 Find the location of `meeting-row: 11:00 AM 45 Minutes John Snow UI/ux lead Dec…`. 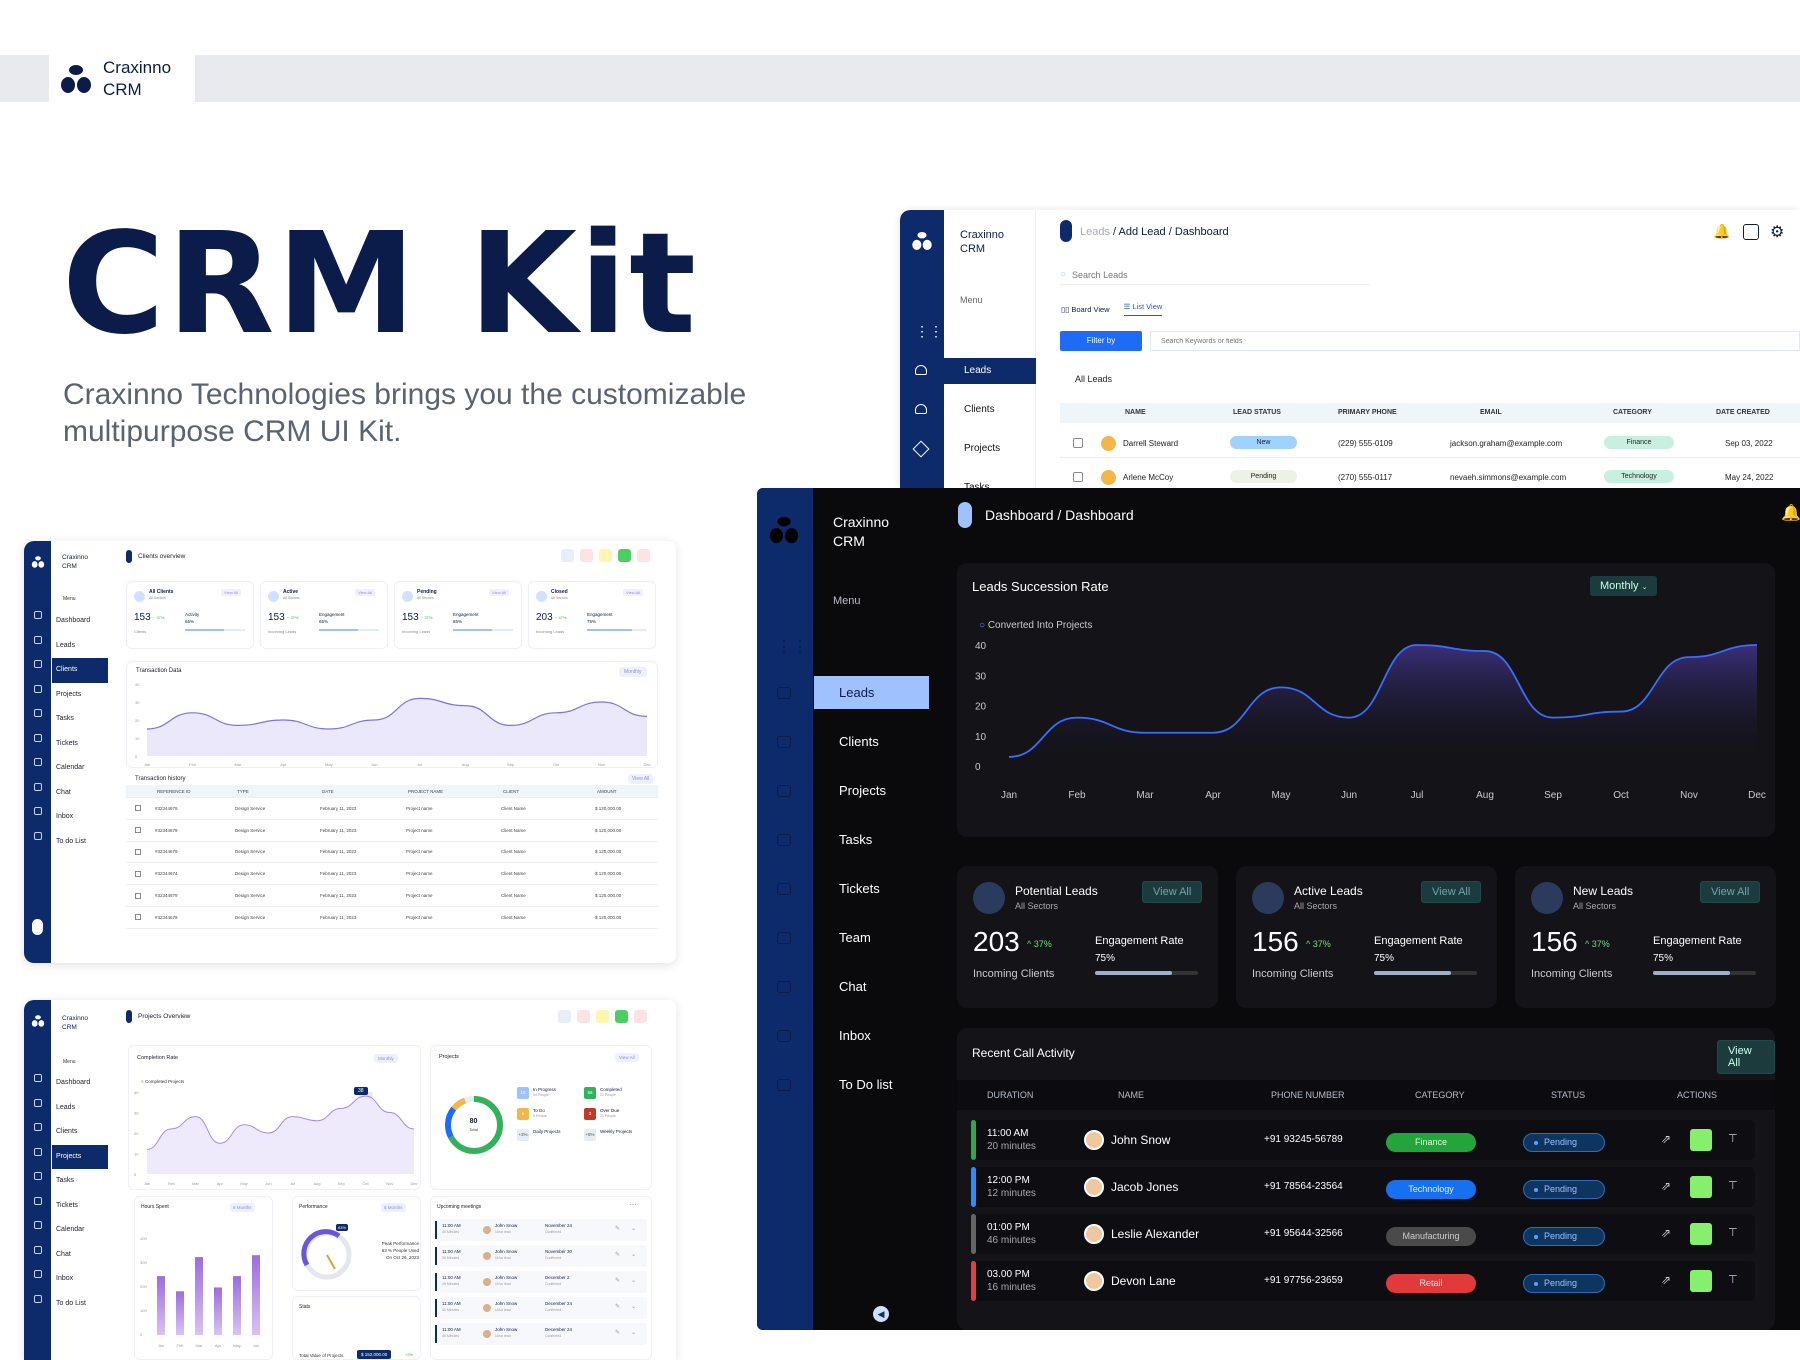

meeting-row: 11:00 AM 45 Minutes John Snow UI/ux lead Dec… is located at coordinates (541, 1334).